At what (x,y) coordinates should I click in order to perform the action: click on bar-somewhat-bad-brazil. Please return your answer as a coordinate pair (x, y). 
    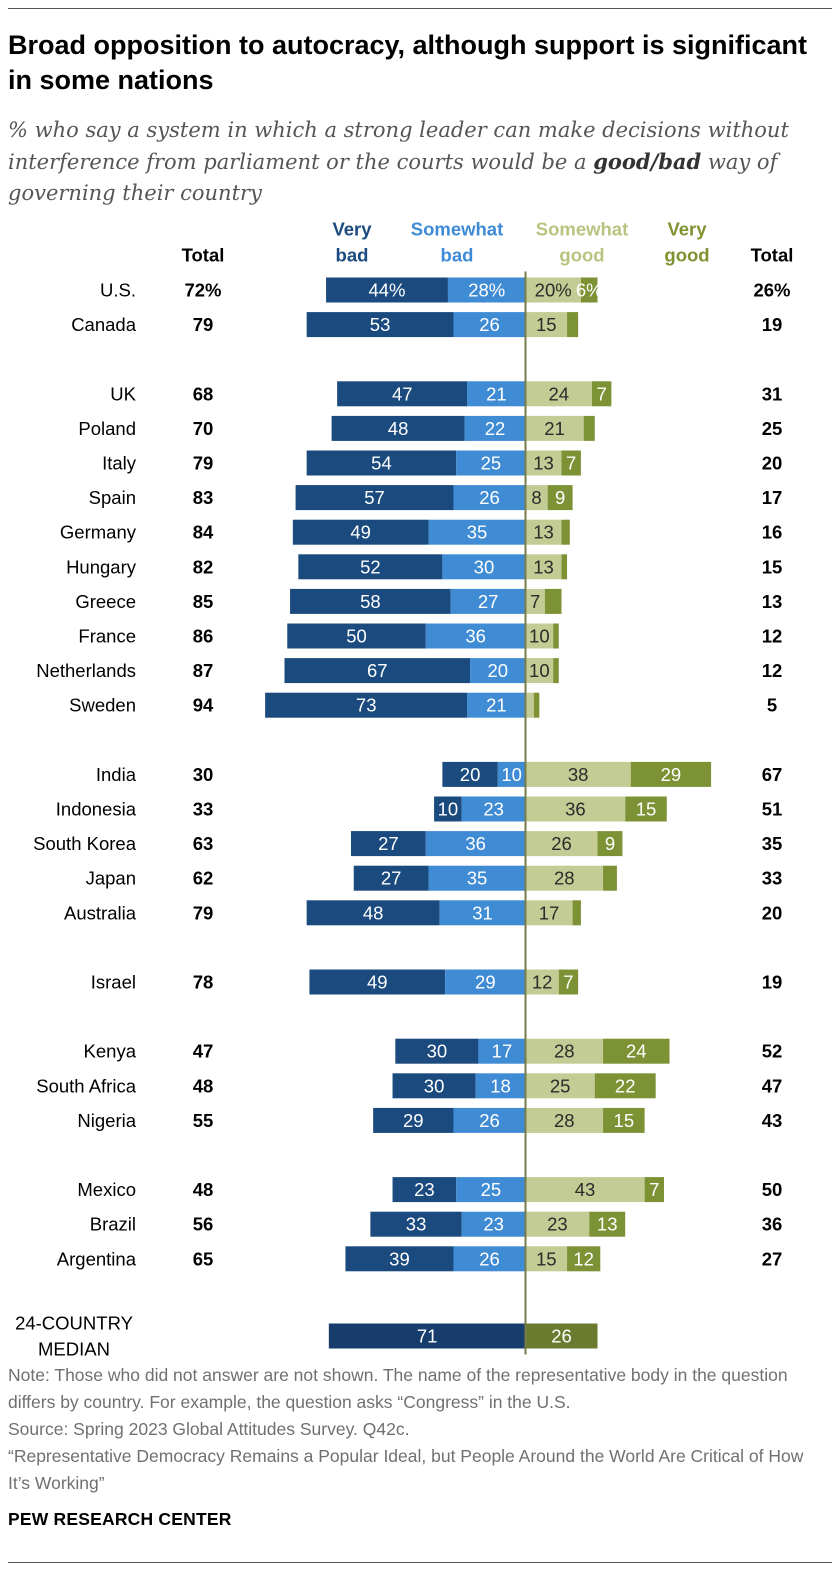
    Looking at the image, I should click on (493, 1224).